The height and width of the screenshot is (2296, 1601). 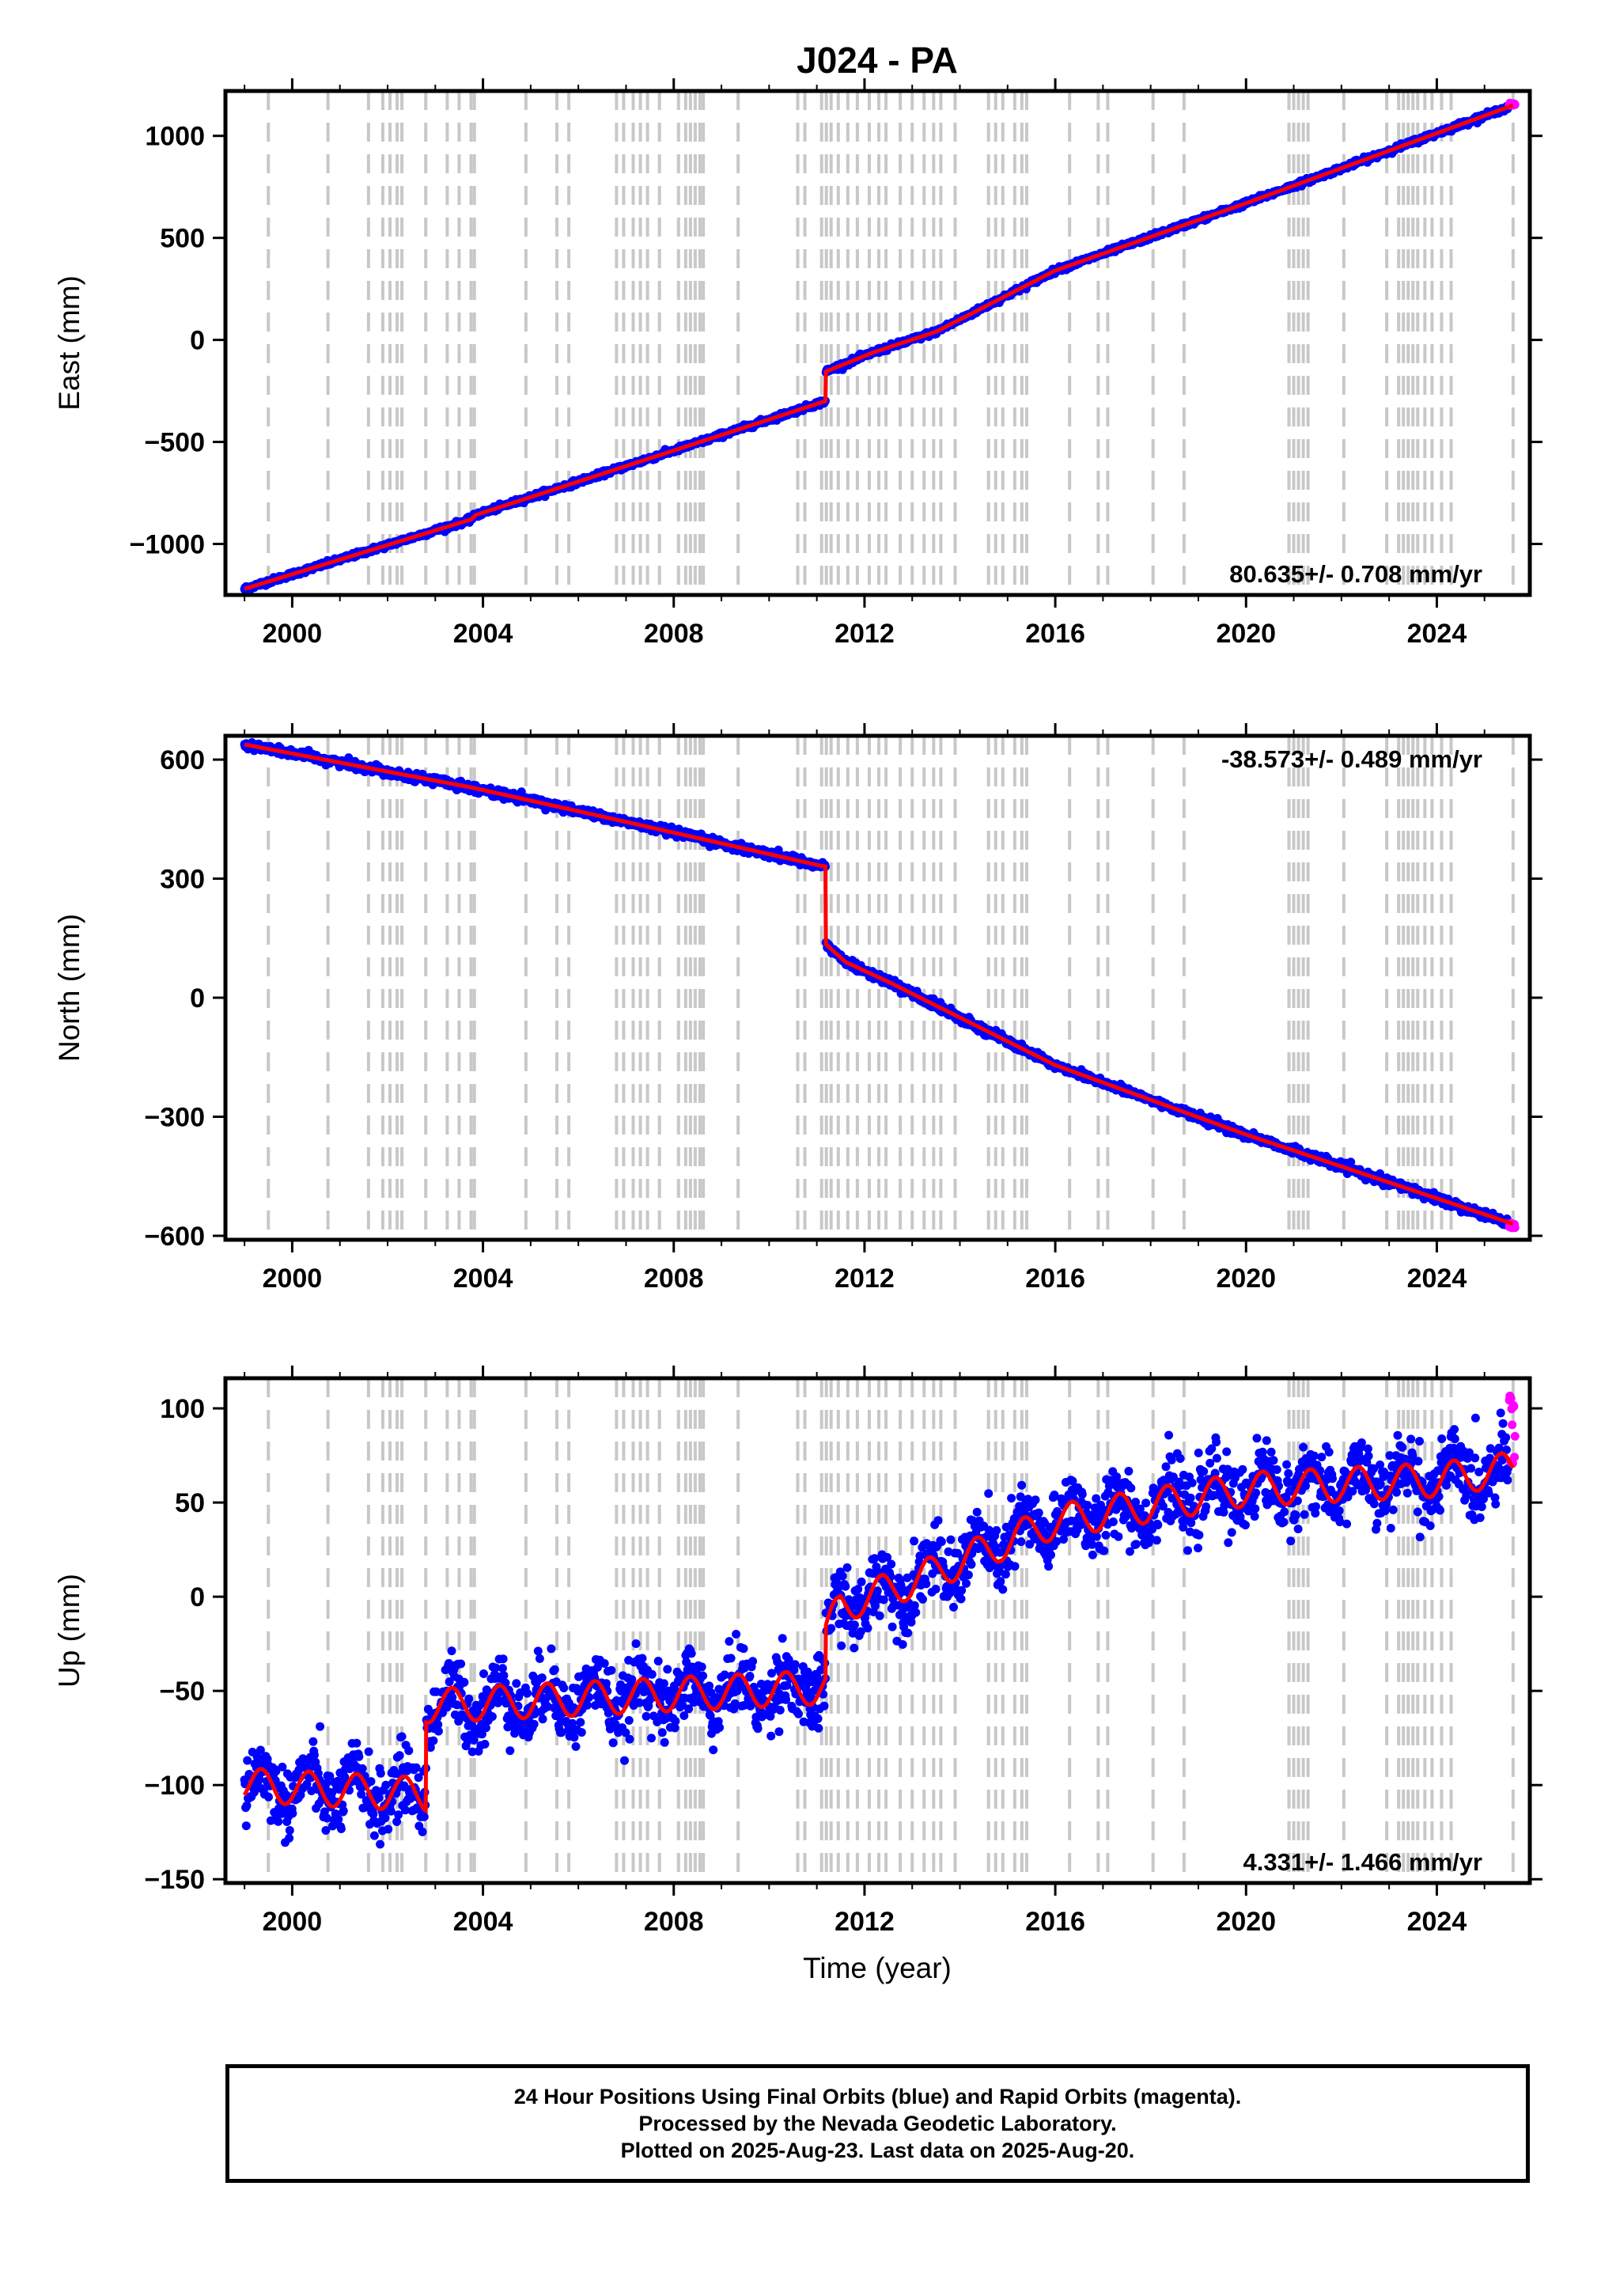 I want to click on figure-title: J024 - PA, so click(x=878, y=61).